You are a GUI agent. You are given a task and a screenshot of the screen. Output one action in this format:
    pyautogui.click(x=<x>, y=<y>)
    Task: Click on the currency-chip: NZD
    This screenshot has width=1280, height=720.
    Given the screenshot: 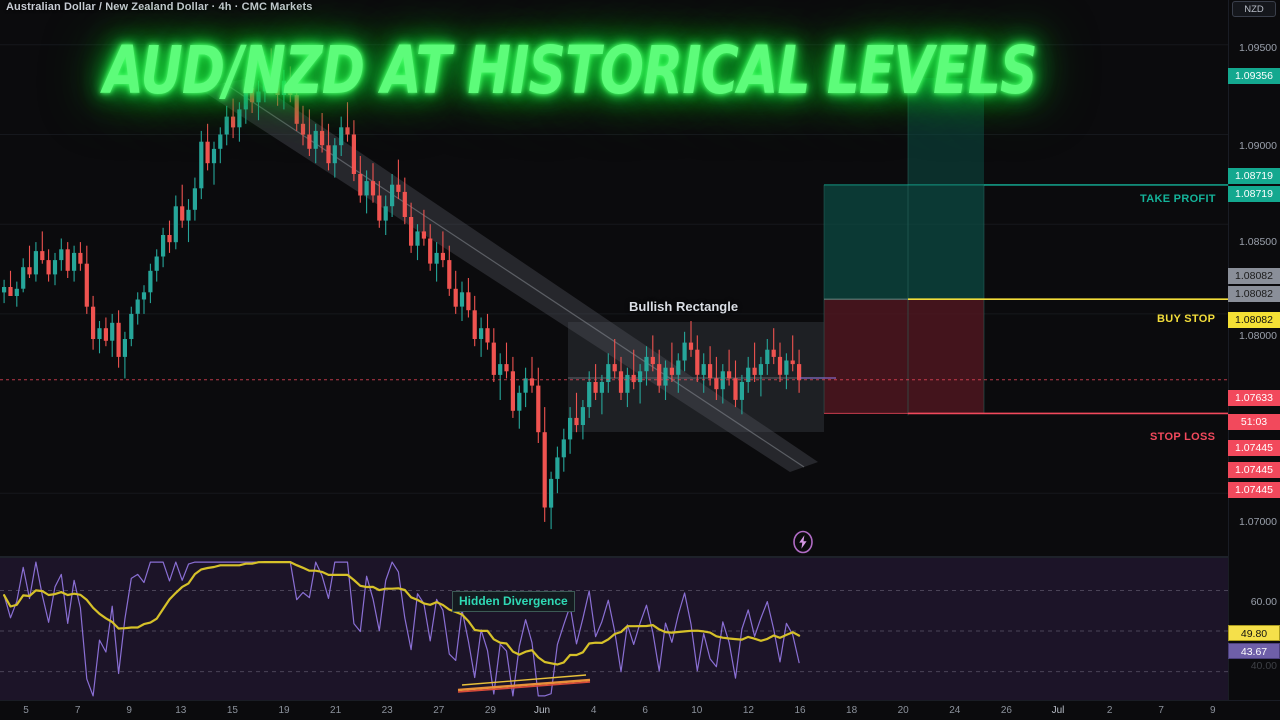 What is the action you would take?
    pyautogui.click(x=1254, y=9)
    